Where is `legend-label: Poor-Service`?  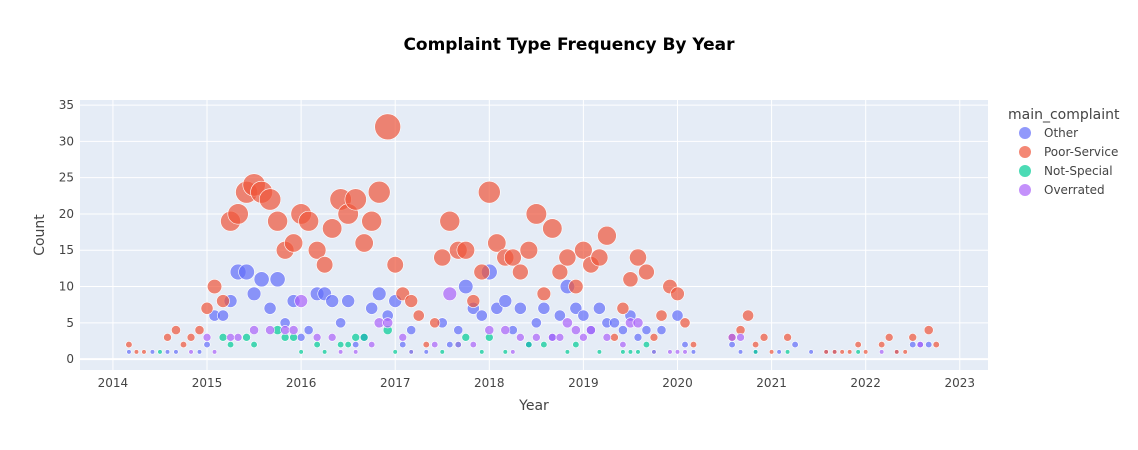
legend-label: Poor-Service is located at coordinates (1081, 152).